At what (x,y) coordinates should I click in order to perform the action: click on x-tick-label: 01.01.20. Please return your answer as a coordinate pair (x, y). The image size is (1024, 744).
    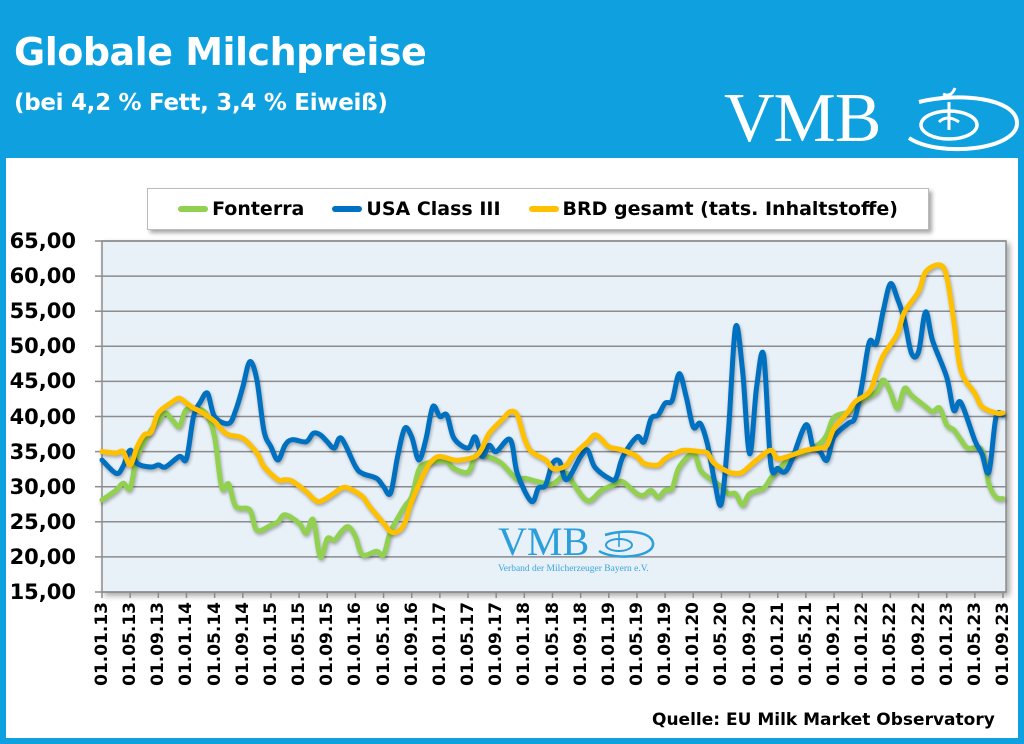
    Looking at the image, I should click on (693, 644).